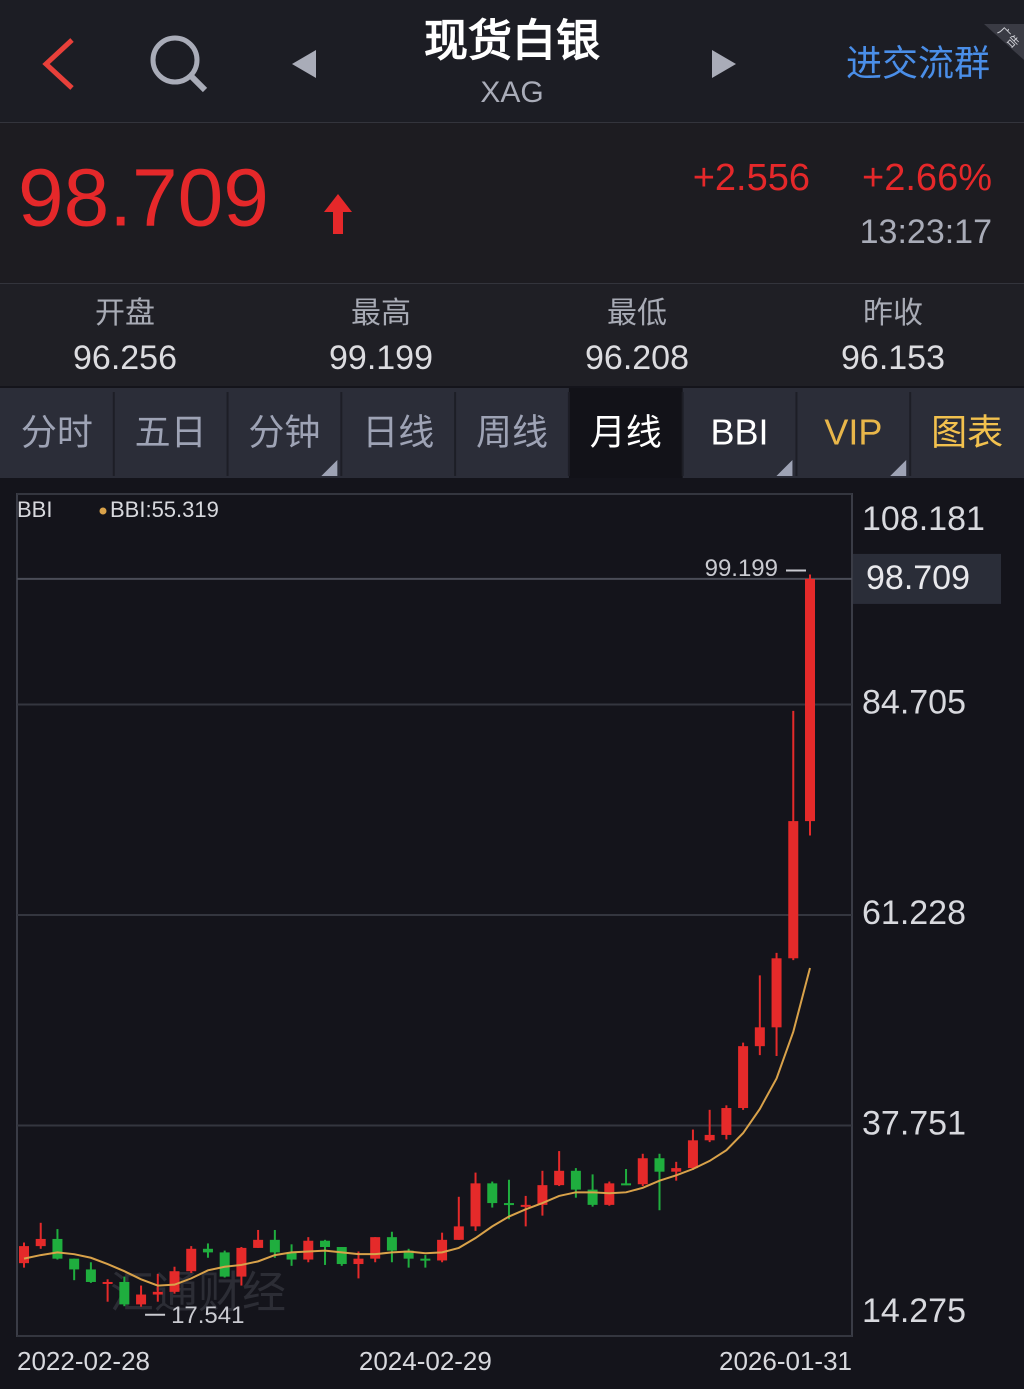  What do you see at coordinates (143, 198) in the screenshot?
I see `price: 98.709` at bounding box center [143, 198].